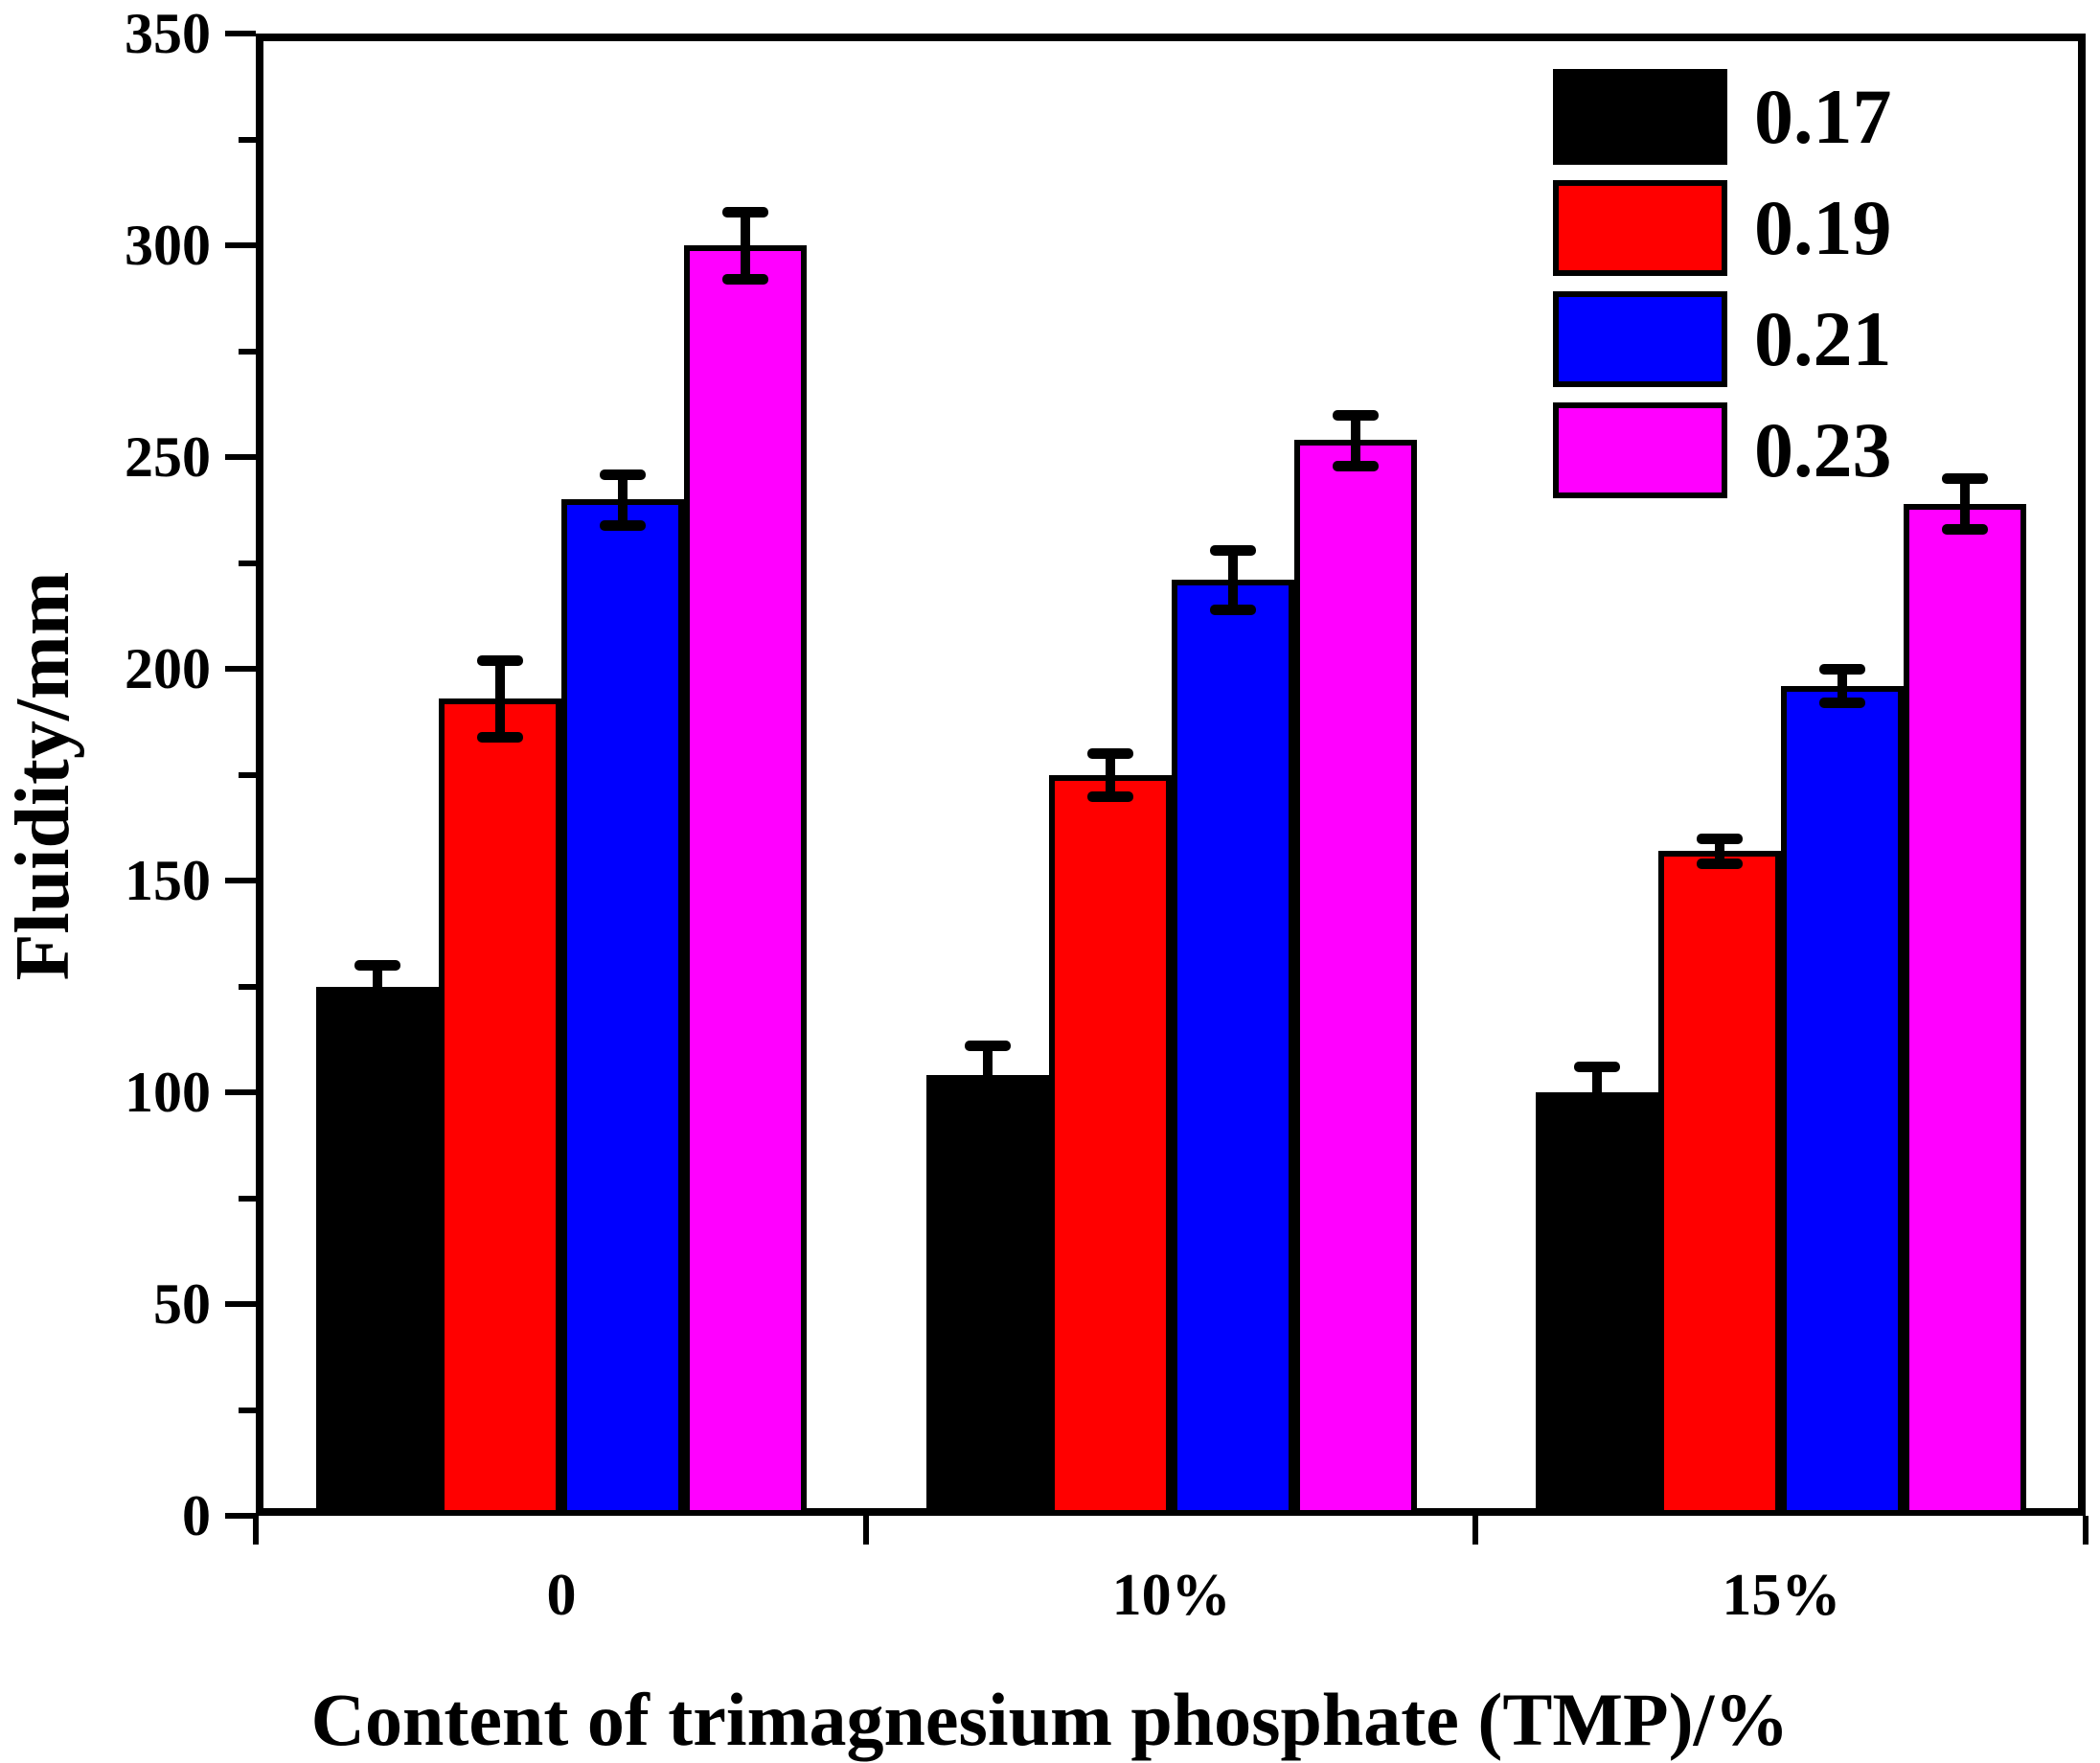  Describe the element at coordinates (196, 1515) in the screenshot. I see `y-tick-label: 0` at that location.